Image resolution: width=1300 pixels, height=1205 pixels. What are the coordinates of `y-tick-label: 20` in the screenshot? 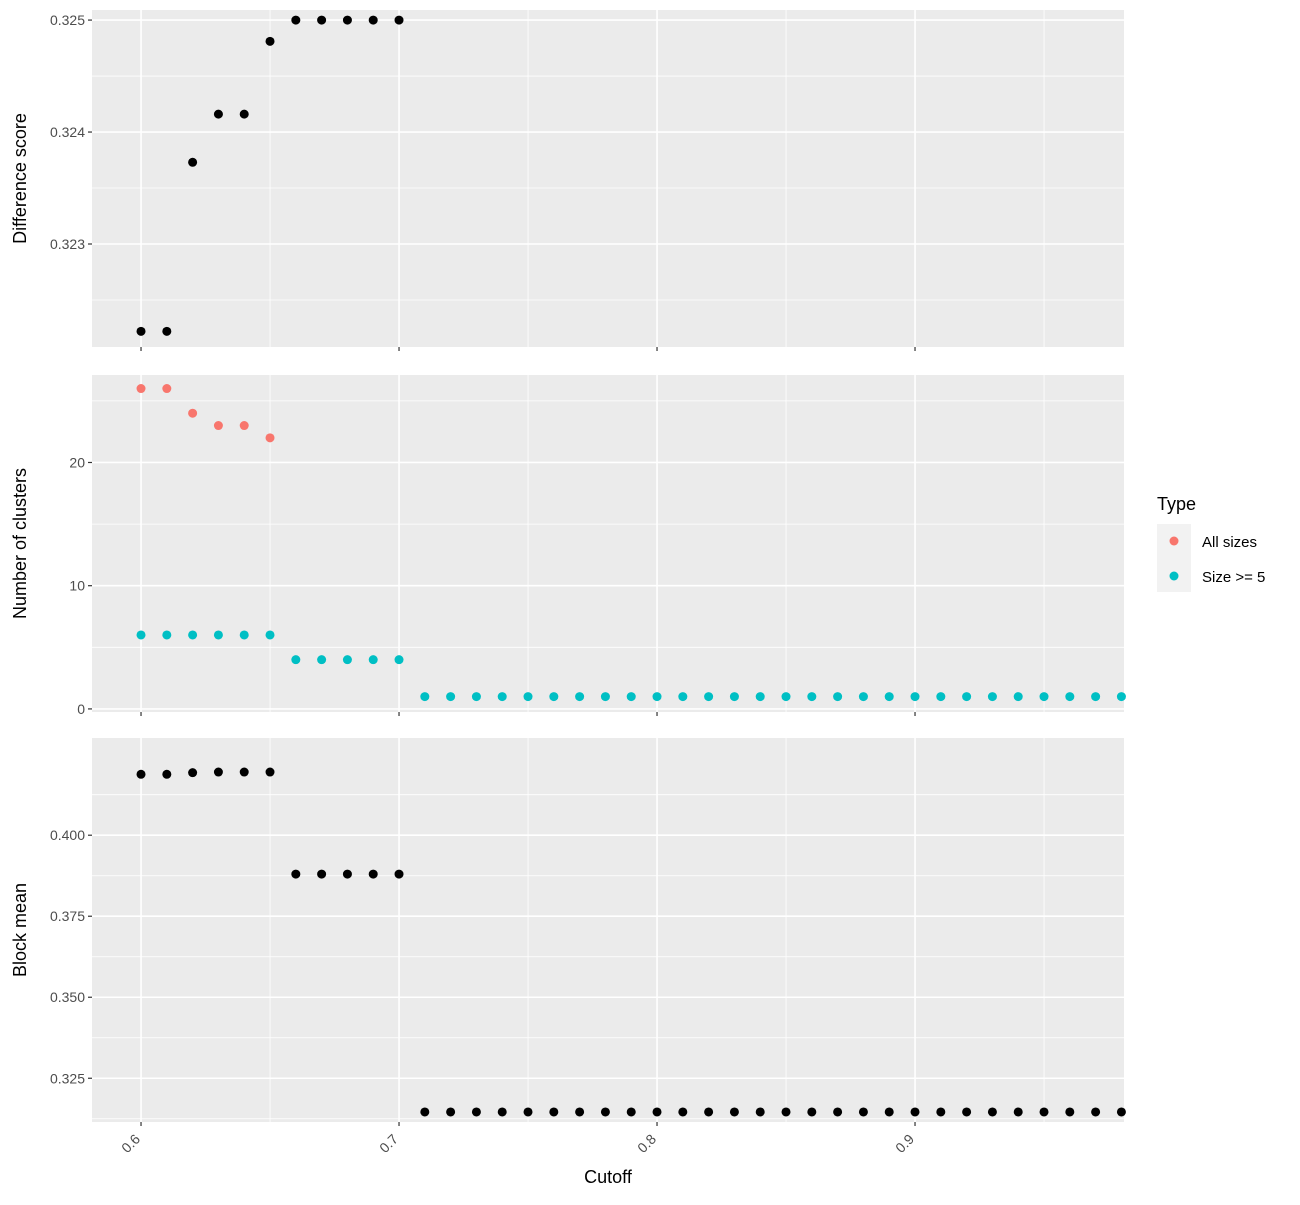 It's located at (77, 462).